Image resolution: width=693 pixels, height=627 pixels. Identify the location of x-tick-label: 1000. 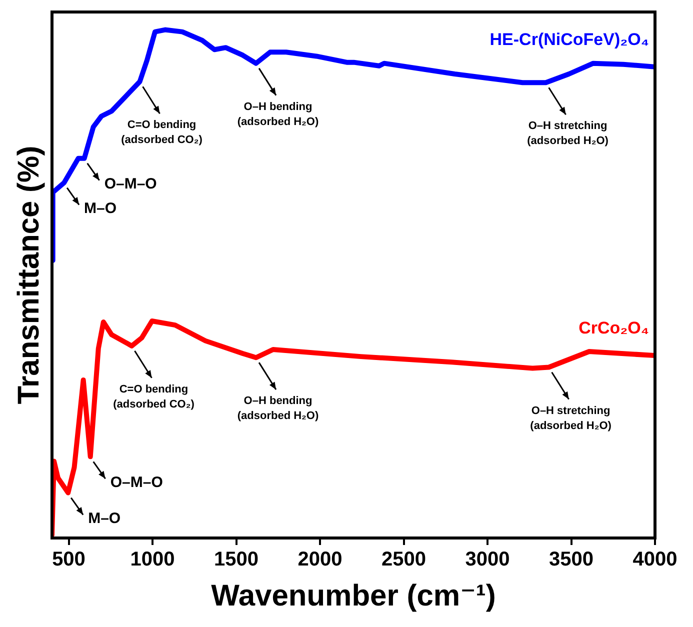
(152, 559).